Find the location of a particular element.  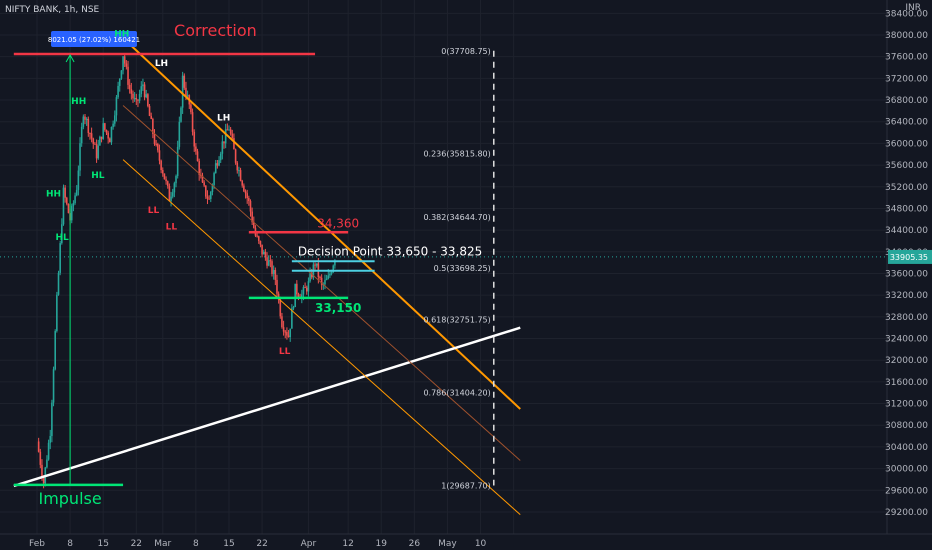

last-price-label: 33905.35 is located at coordinates (909, 257).